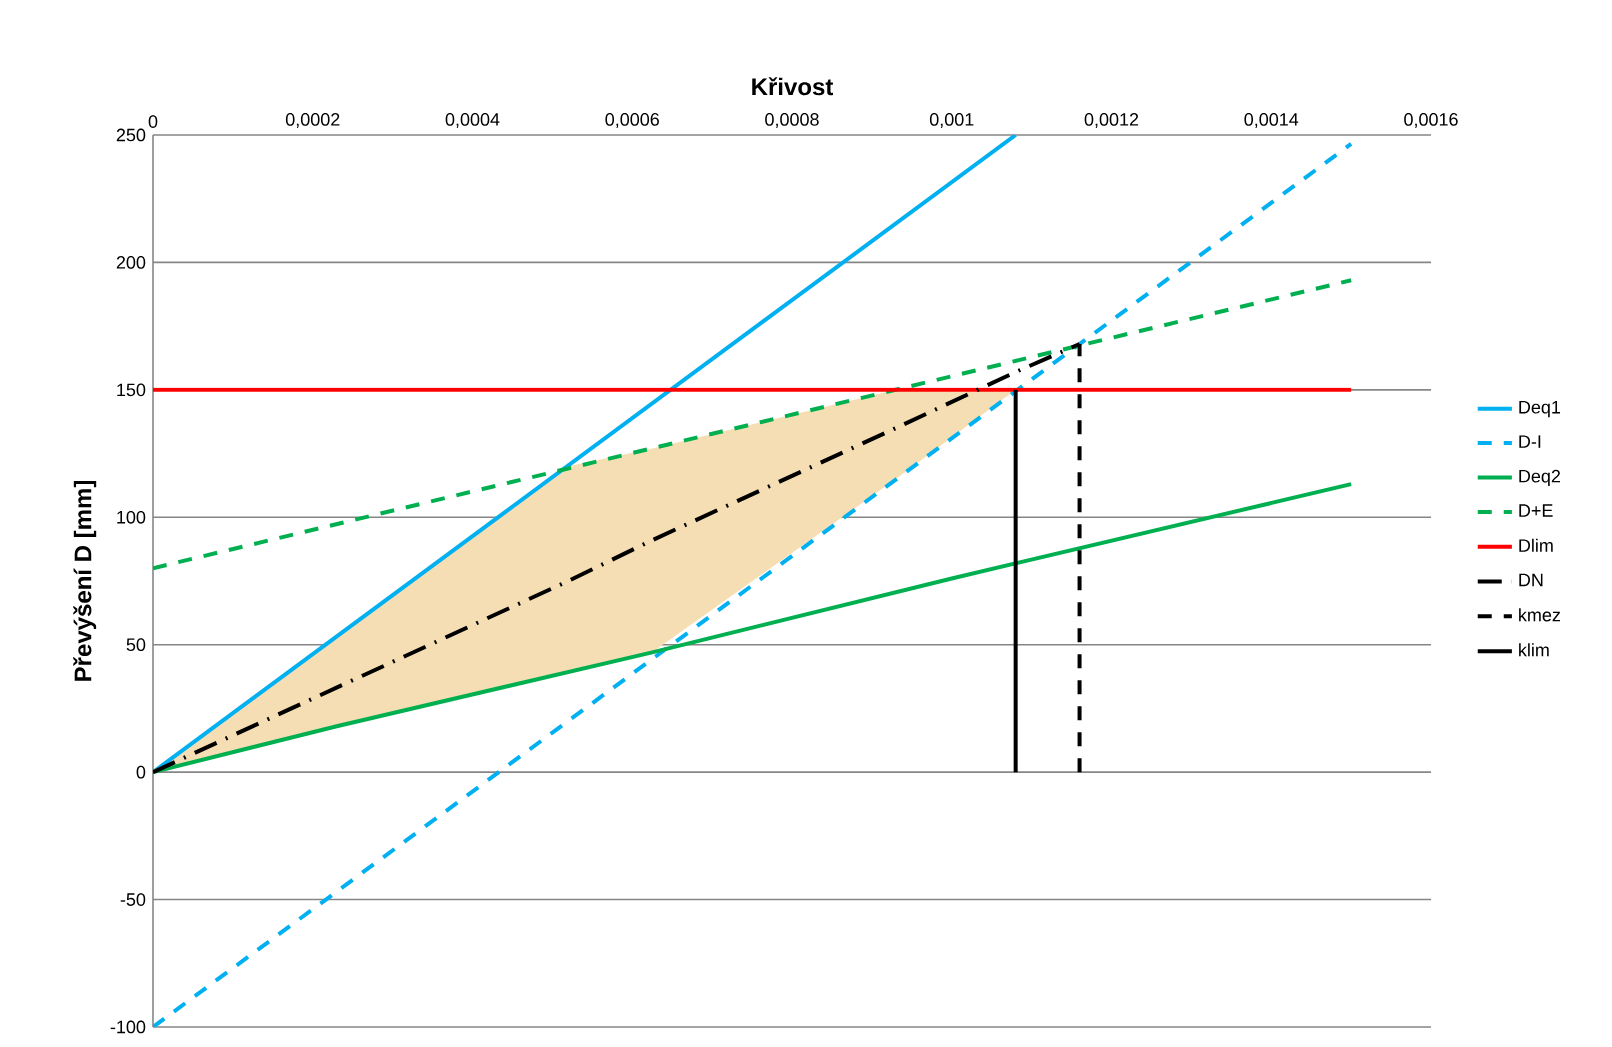 This screenshot has width=1612, height=1047. Describe the element at coordinates (1536, 510) in the screenshot. I see `legend-label: D+E` at that location.